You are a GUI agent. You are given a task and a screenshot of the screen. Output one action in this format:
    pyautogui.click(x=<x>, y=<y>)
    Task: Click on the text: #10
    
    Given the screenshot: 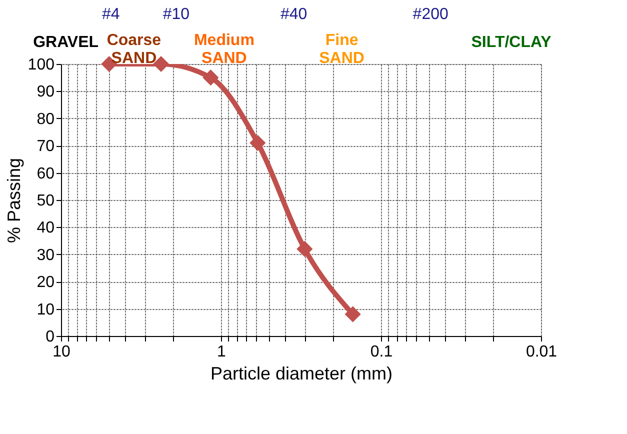 What is the action you would take?
    pyautogui.click(x=176, y=14)
    